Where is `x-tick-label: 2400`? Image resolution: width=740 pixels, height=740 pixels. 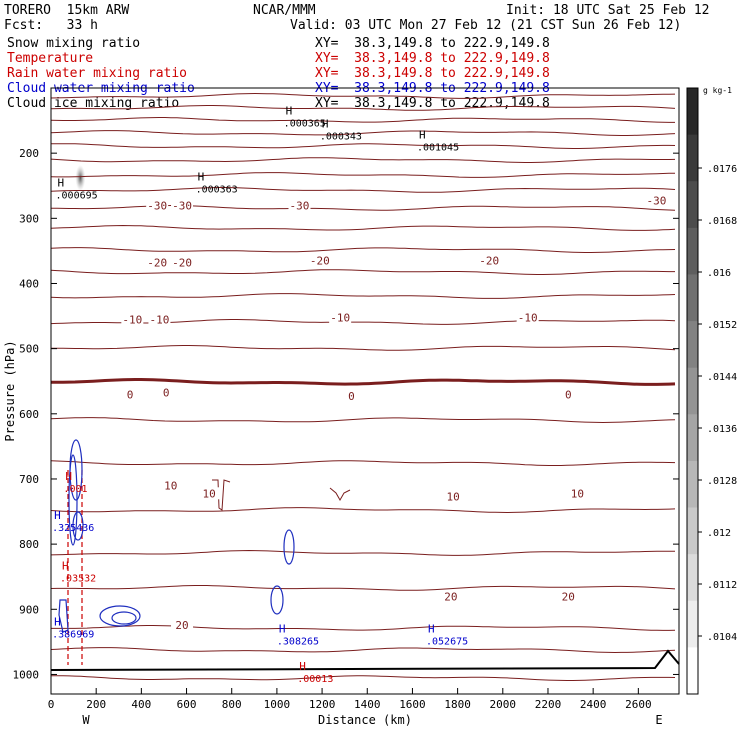
x-tick-label: 2400 is located at coordinates (593, 704).